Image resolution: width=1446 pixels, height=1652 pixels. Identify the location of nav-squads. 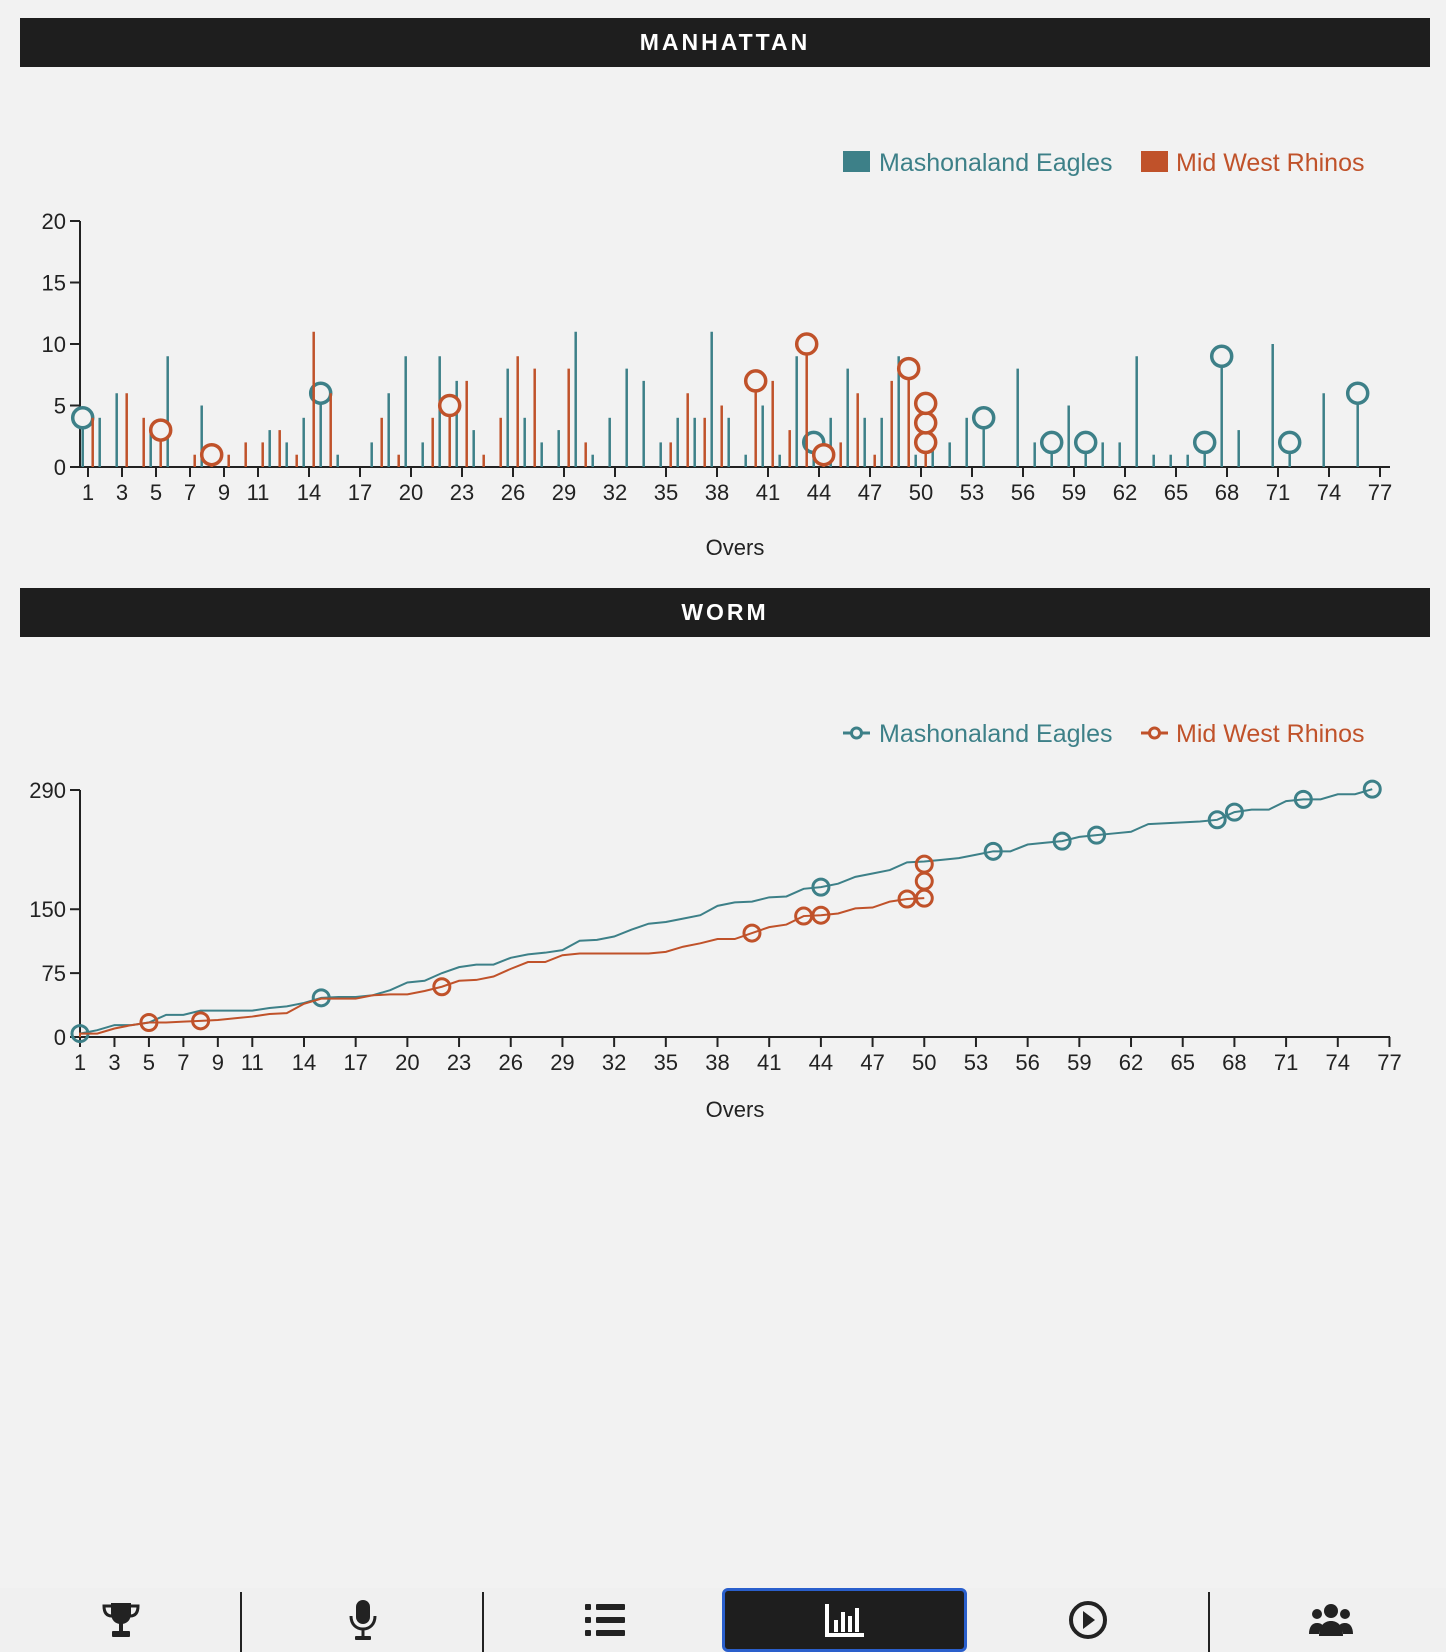
(1328, 1620).